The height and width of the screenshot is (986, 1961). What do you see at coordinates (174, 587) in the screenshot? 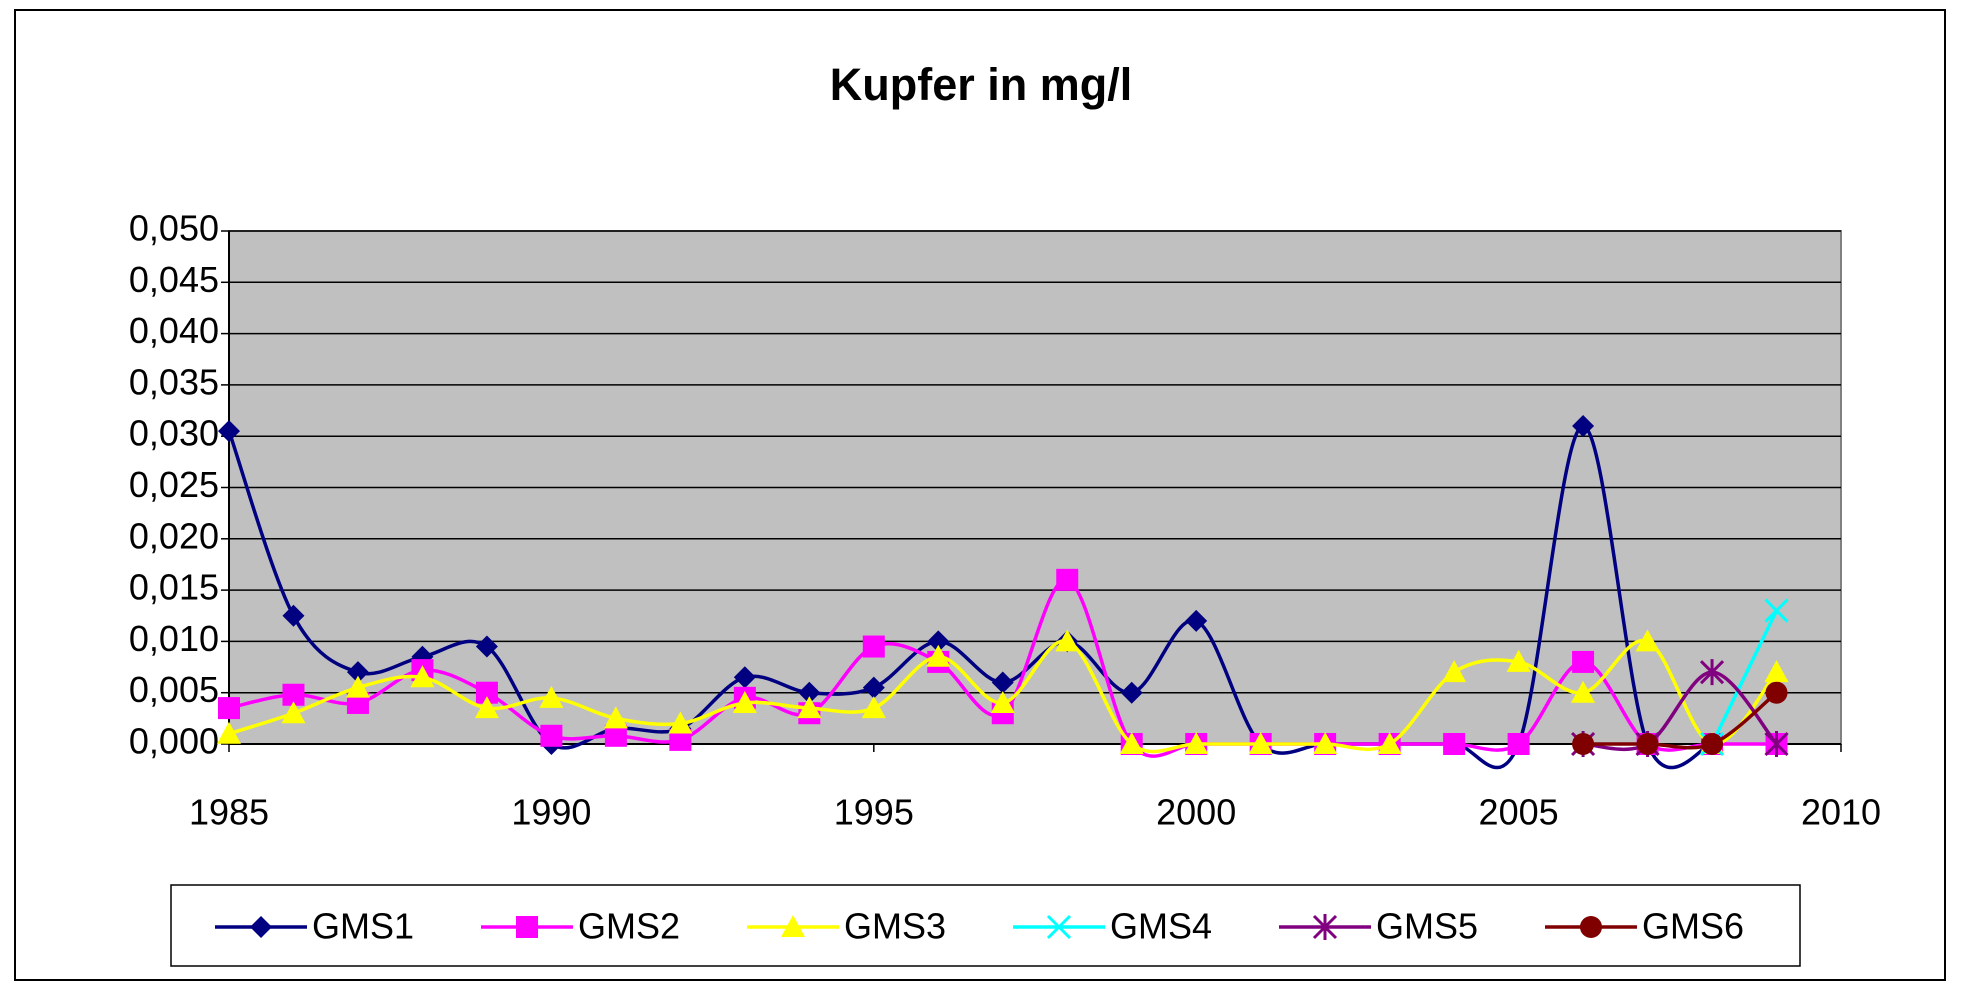
I see `y-tick-label: 0,015` at bounding box center [174, 587].